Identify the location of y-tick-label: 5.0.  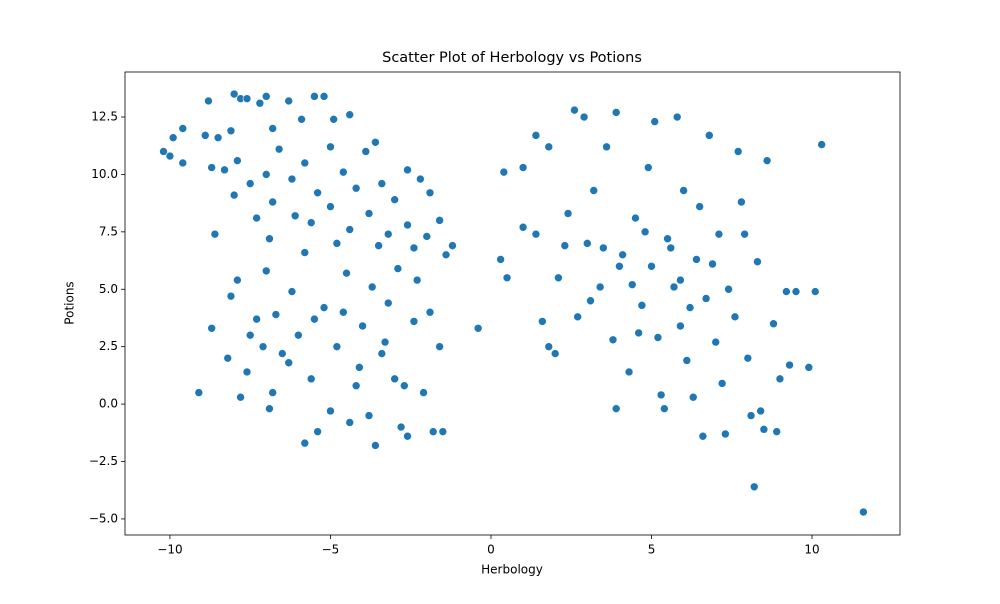
(108, 289).